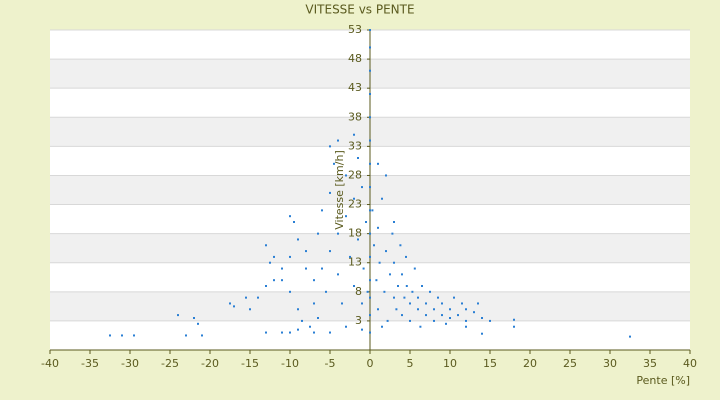  I want to click on y-tick-label: 43, so click(355, 87).